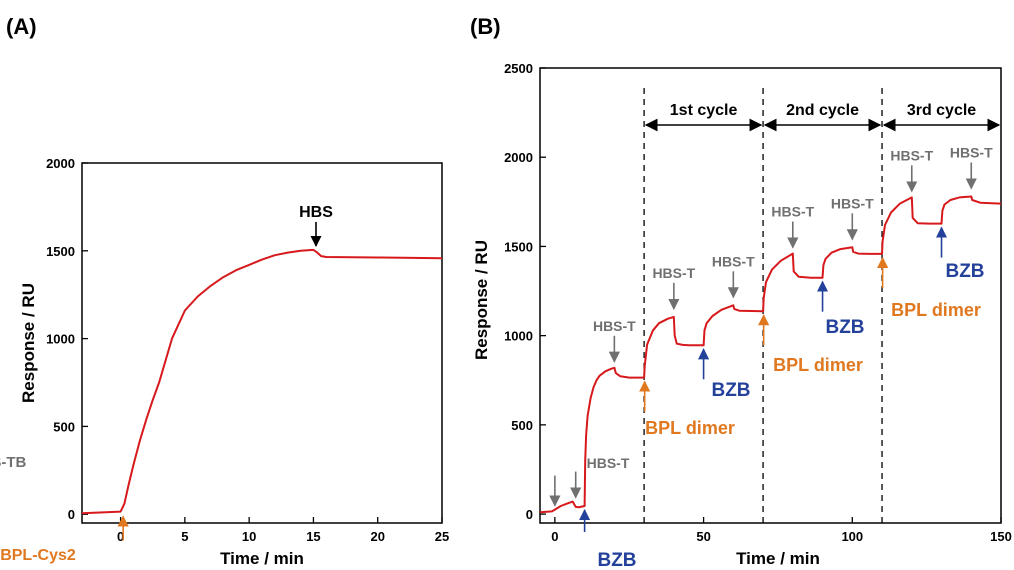  What do you see at coordinates (21, 26) in the screenshot?
I see `panel-a-label: (A)` at bounding box center [21, 26].